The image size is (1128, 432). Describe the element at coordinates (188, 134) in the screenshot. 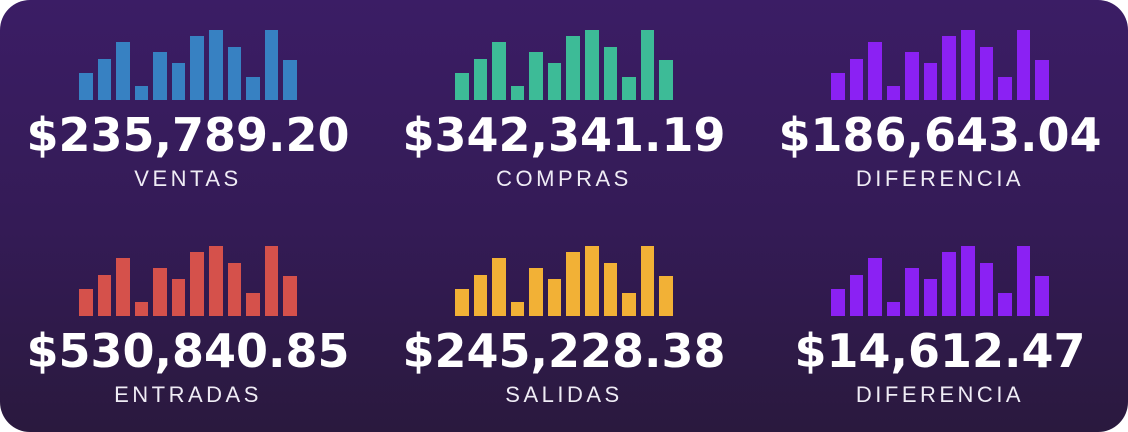

I see `kpi-amount: $235,789.20` at that location.